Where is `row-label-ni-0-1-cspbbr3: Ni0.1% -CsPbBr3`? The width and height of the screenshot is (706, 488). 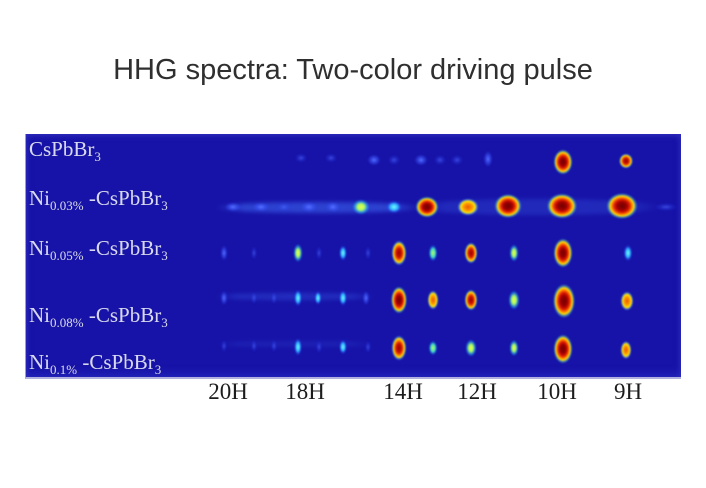 row-label-ni-0-1-cspbbr3: Ni0.1% -CsPbBr3 is located at coordinates (95, 363).